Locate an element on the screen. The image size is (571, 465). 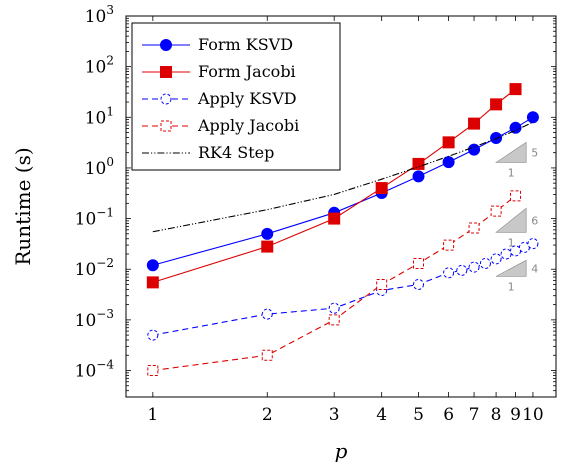
y-tick-exponent: −2 is located at coordinates (105, 263).